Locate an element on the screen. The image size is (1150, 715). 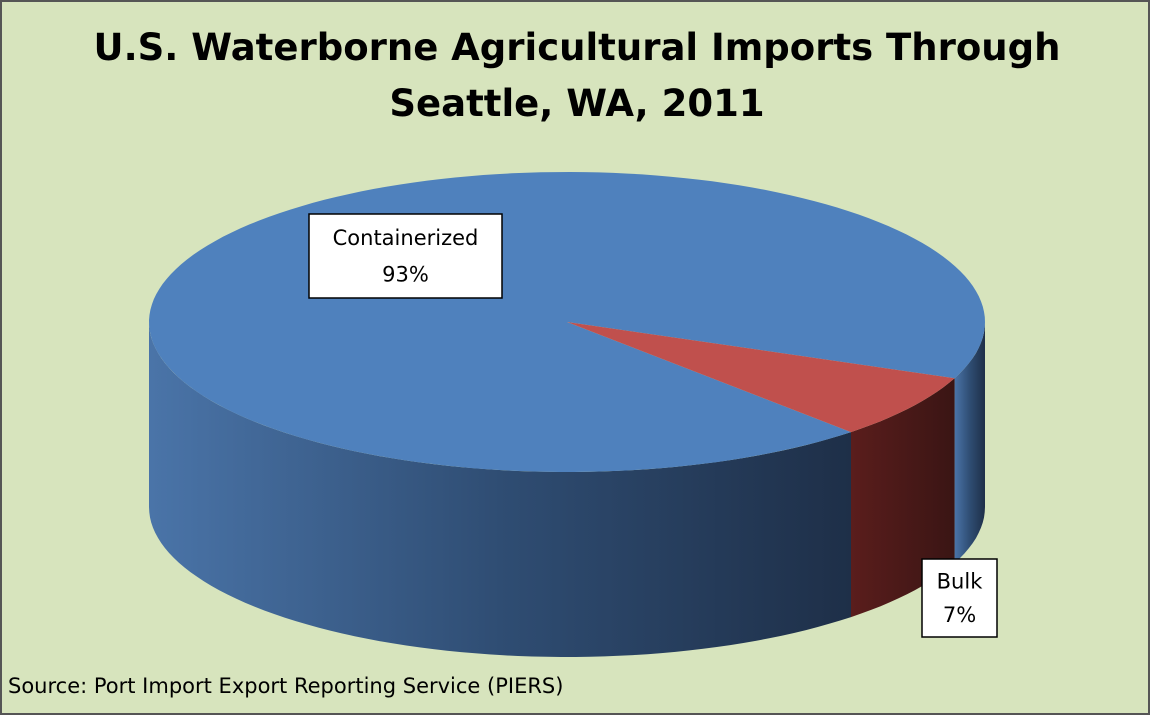
slice is located at coordinates (761, 377).